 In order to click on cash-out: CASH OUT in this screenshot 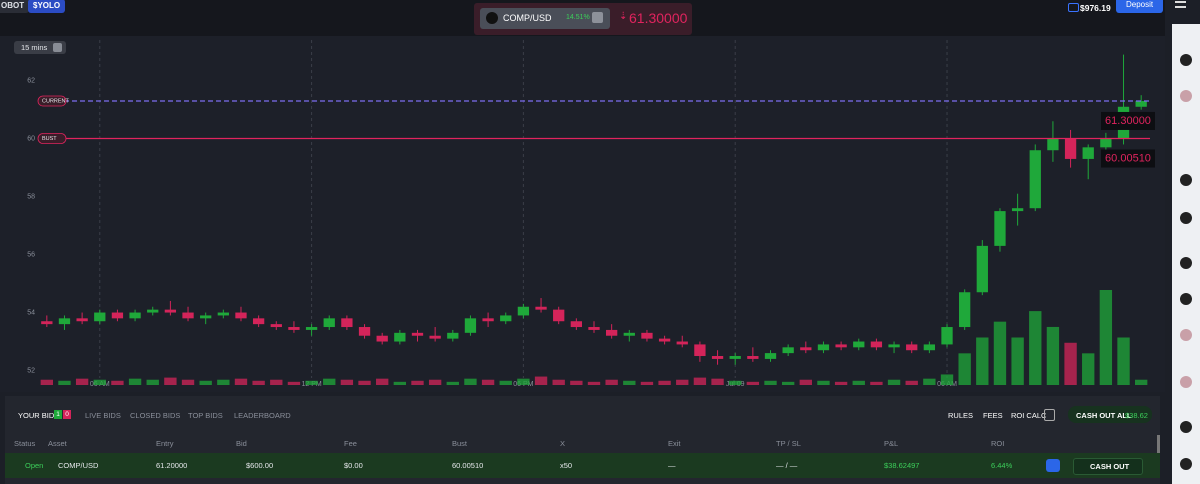, I will do `click(1110, 466)`.